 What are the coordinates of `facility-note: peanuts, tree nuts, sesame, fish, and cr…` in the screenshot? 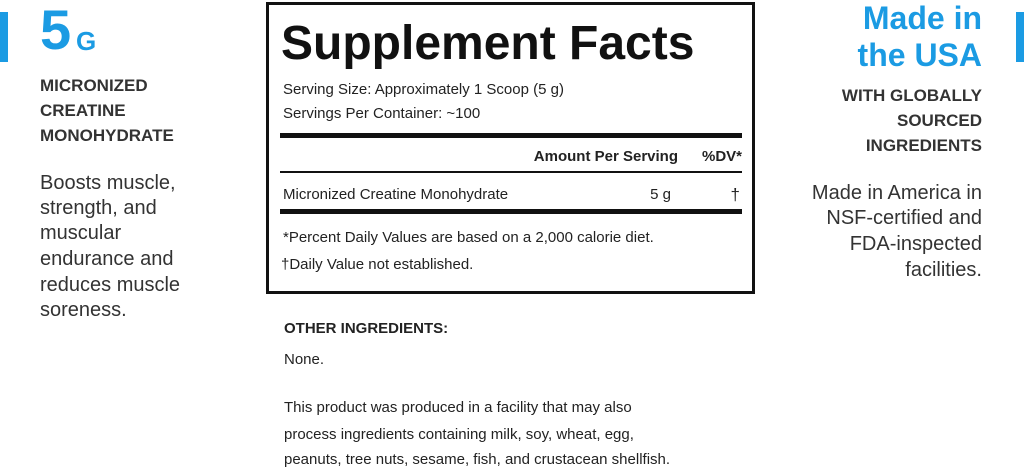 It's located at (477, 459).